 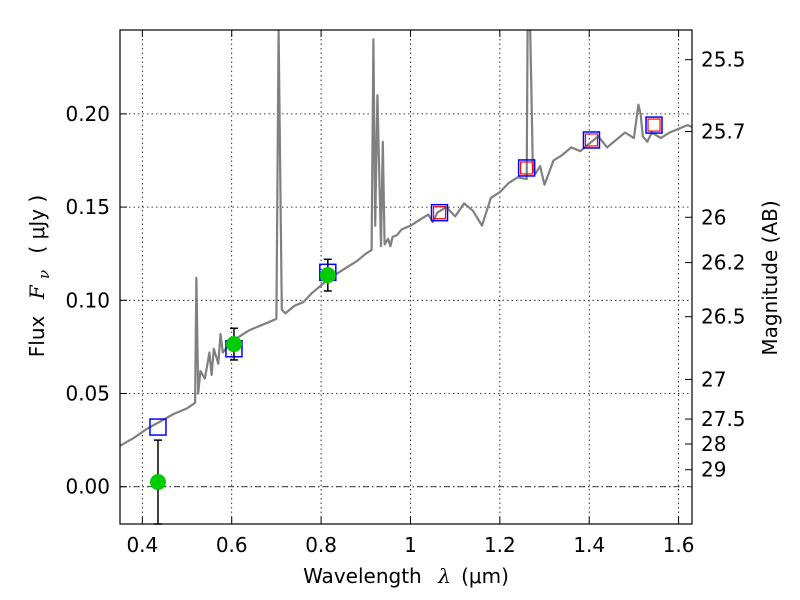 What do you see at coordinates (87, 487) in the screenshot?
I see `y-tick-label: 0.00` at bounding box center [87, 487].